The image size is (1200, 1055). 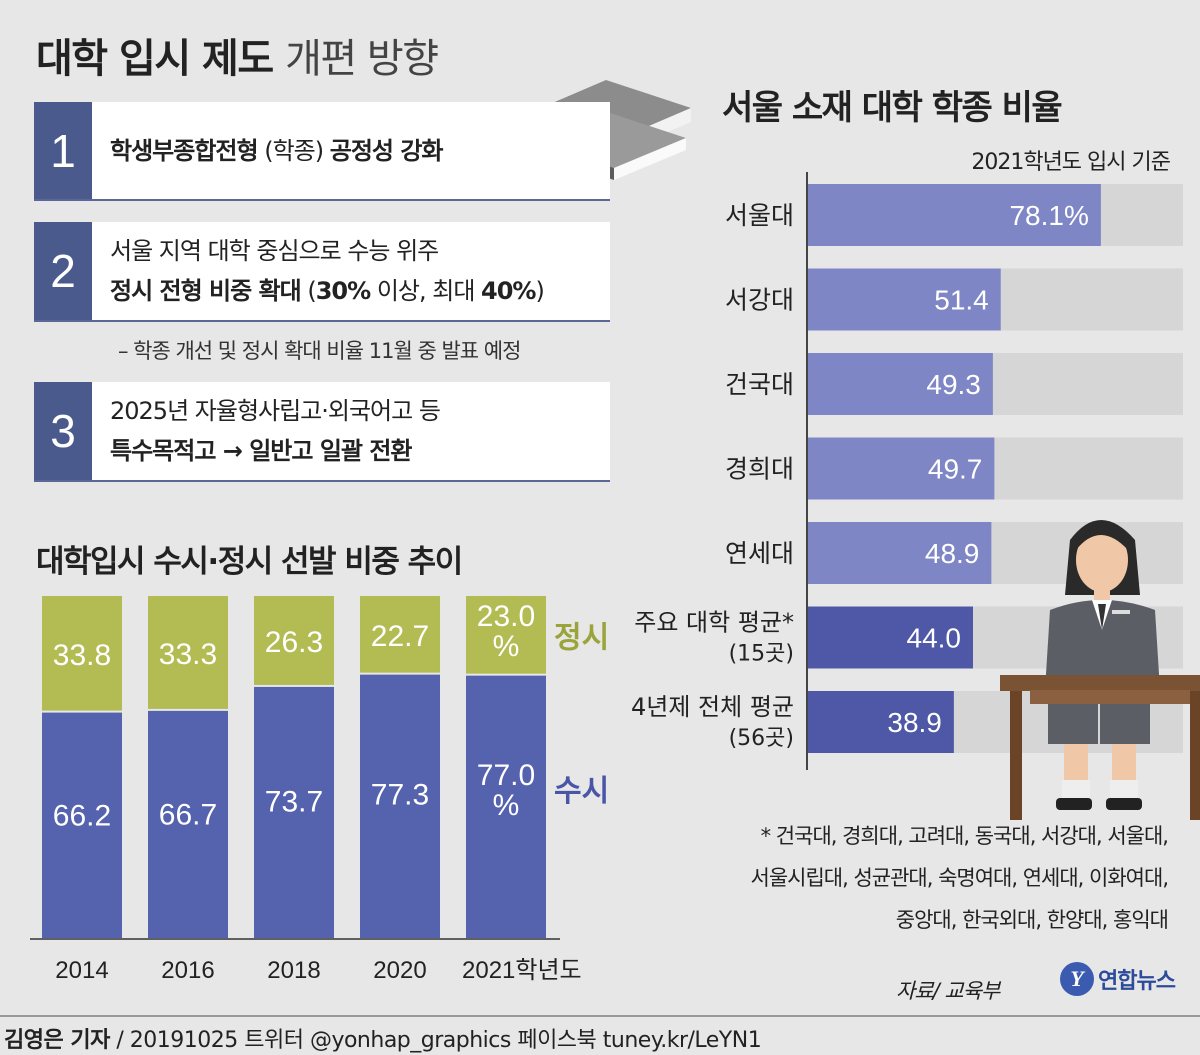 What do you see at coordinates (600, 1016) in the screenshot?
I see `bottom-divider` at bounding box center [600, 1016].